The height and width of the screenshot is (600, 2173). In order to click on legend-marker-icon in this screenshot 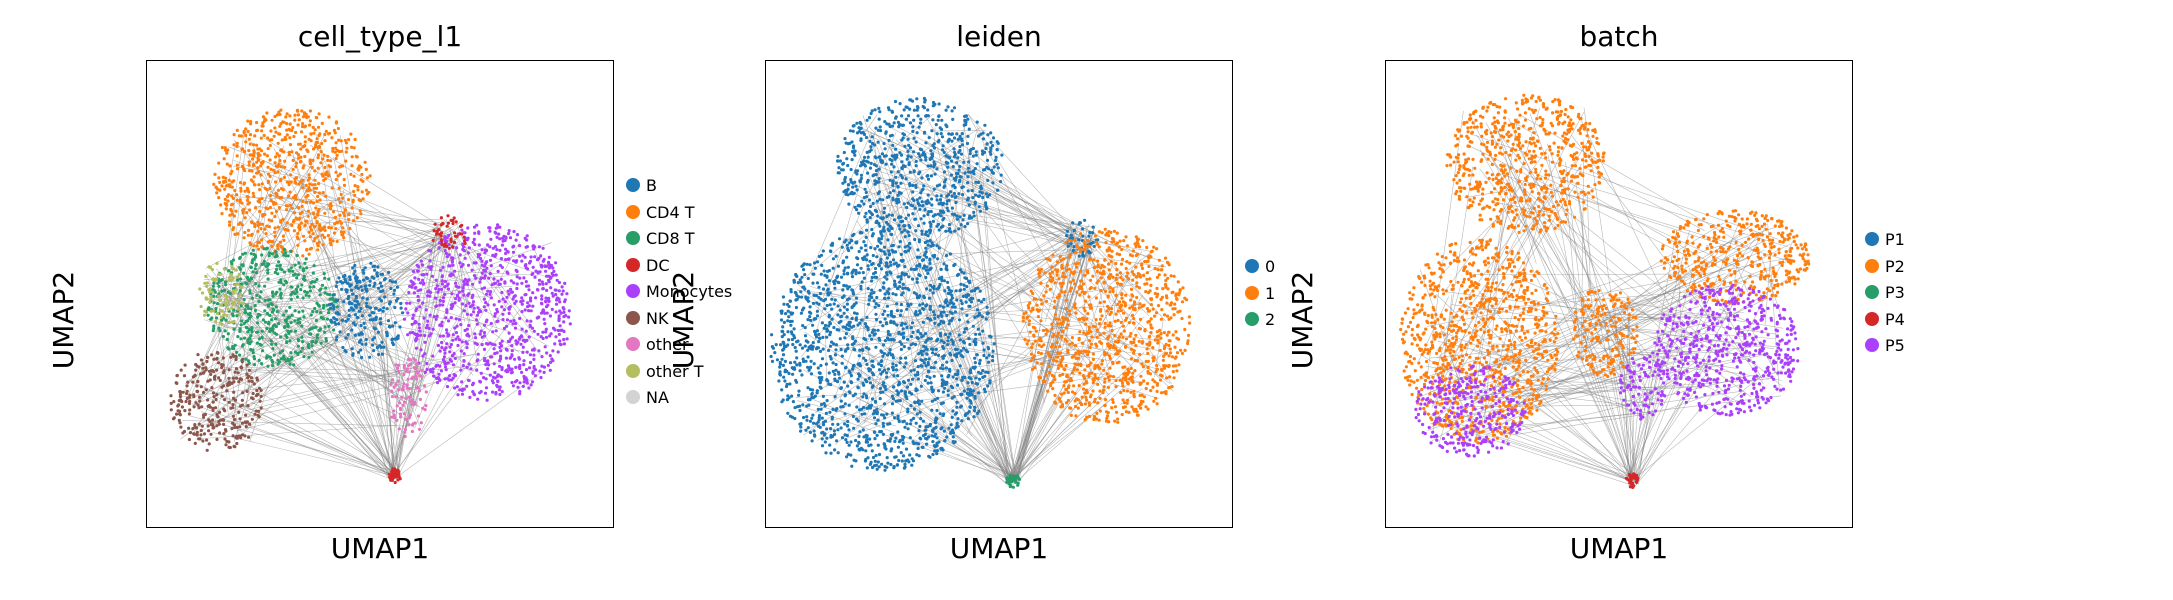, I will do `click(633, 344)`.